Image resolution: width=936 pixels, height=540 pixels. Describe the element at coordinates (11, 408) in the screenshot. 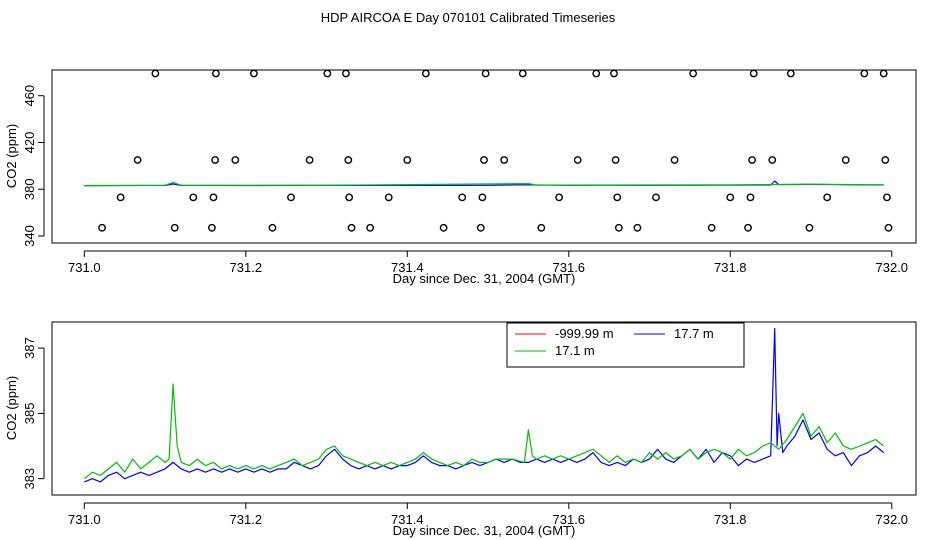

I see `bottom-y-axis-label: CO2 (ppm)` at that location.